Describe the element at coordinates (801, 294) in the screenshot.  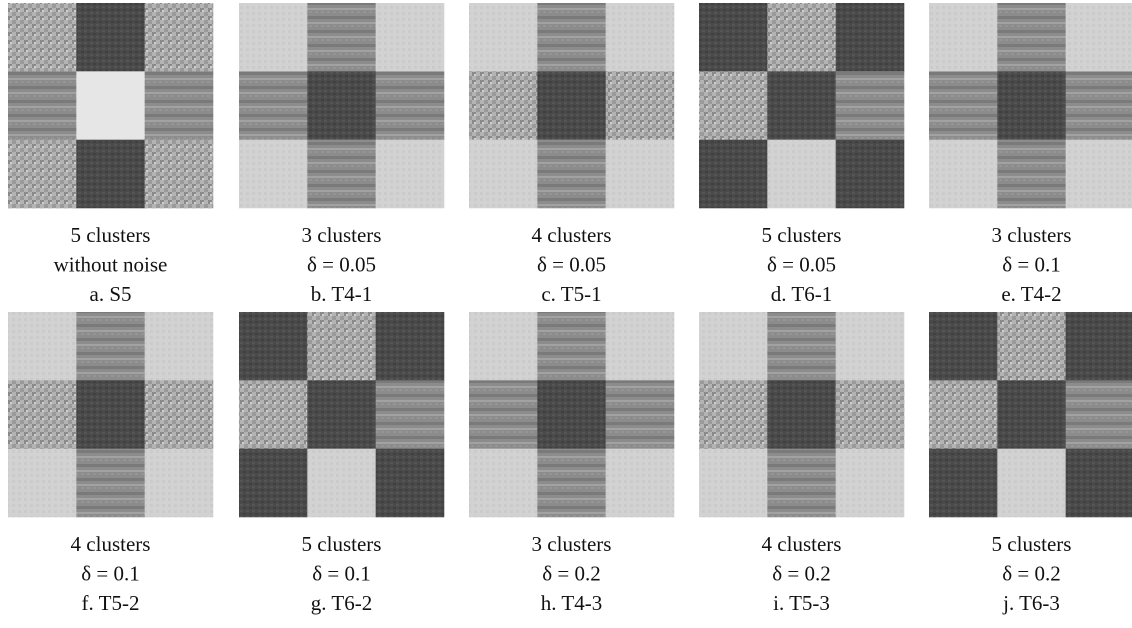
I see `caption: d. T6-1` at that location.